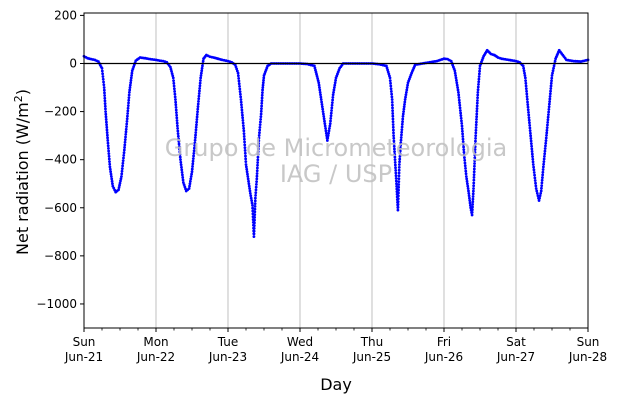 The image size is (620, 403). What do you see at coordinates (515, 357) in the screenshot?
I see `x-tick-date-6: Jun-27` at bounding box center [515, 357].